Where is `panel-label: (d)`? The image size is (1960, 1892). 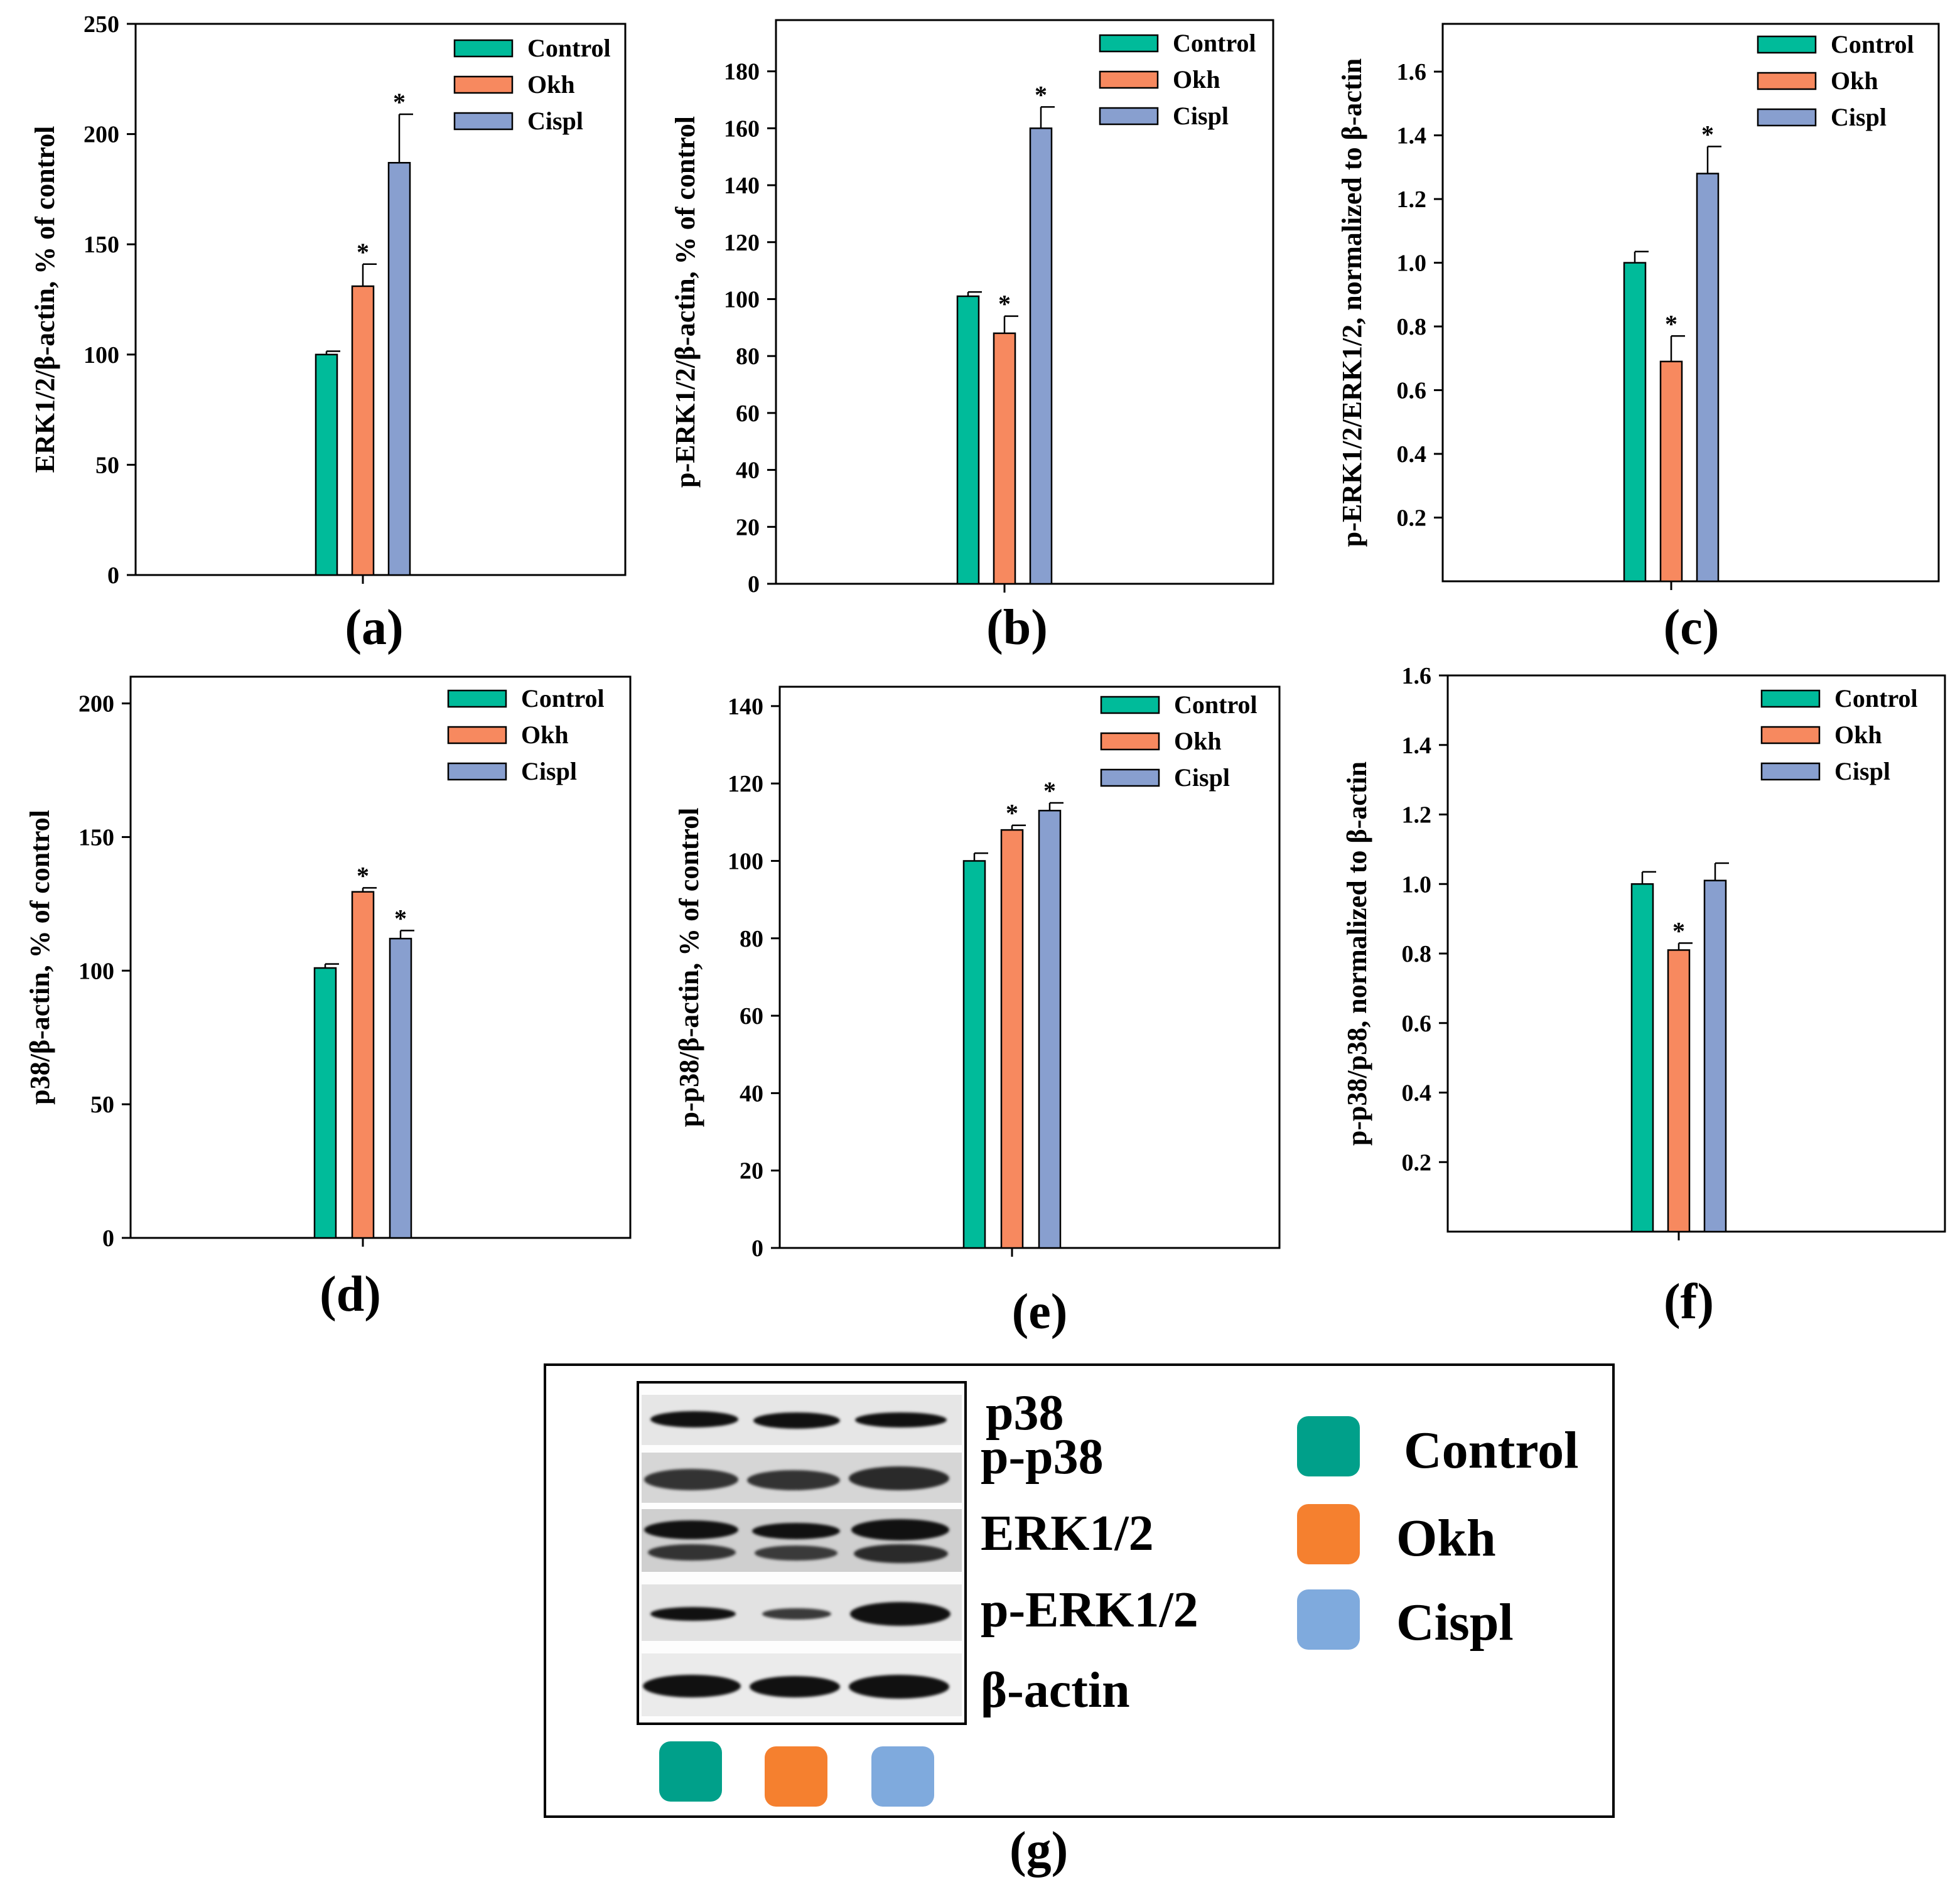
panel-label: (d) is located at coordinates (350, 1294).